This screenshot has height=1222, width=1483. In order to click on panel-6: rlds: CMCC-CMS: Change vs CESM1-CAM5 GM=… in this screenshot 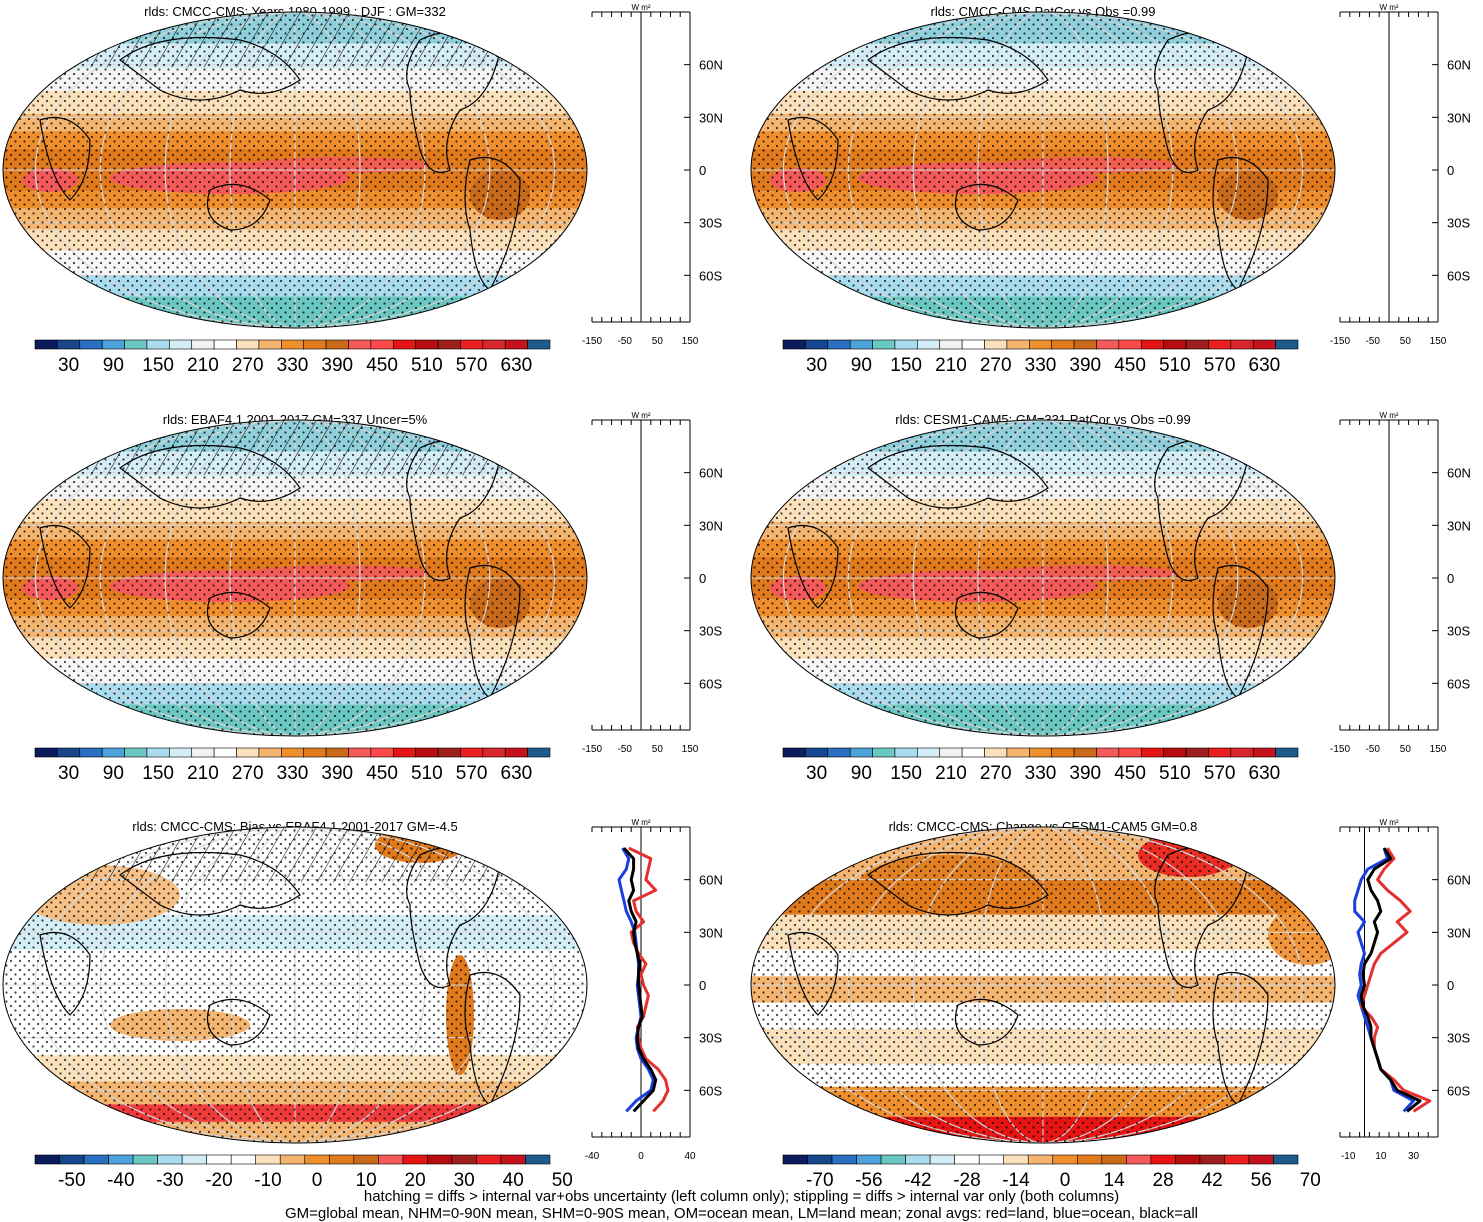, I will do `click(1111, 1004)`.